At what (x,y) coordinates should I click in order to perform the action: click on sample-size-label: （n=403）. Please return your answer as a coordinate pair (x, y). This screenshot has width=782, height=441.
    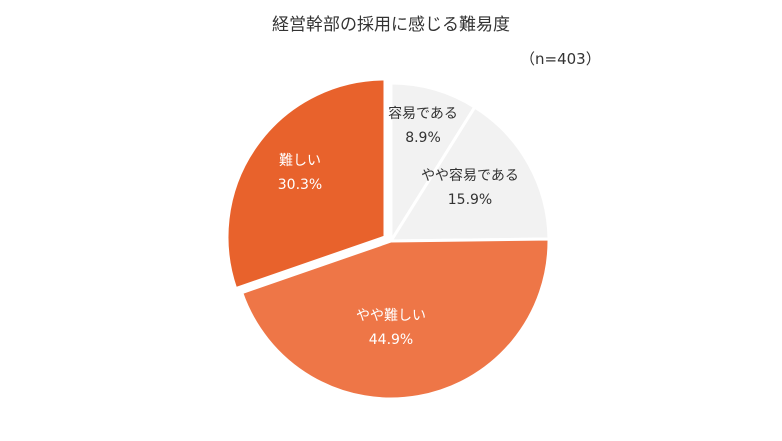
    Looking at the image, I should click on (560, 59).